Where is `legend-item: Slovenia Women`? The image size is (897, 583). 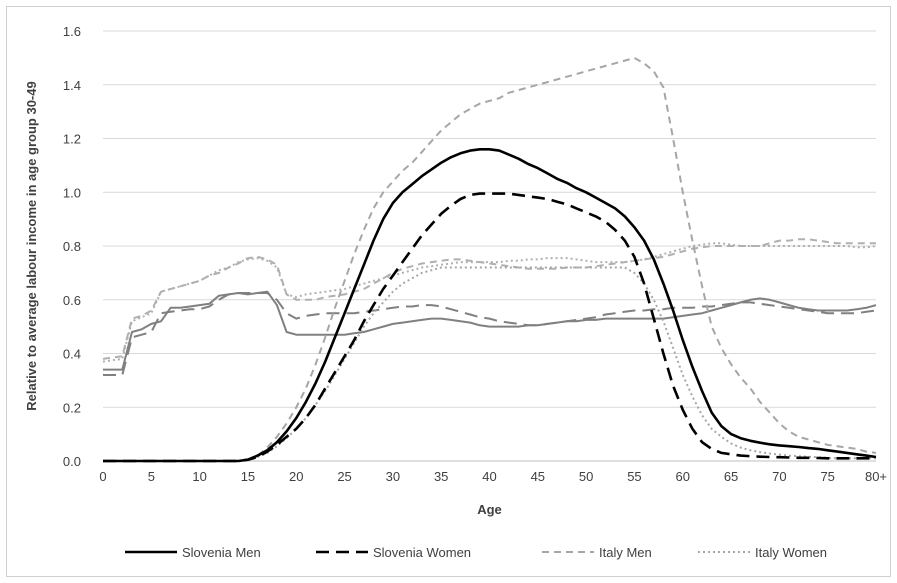
legend-item: Slovenia Women is located at coordinates (393, 552).